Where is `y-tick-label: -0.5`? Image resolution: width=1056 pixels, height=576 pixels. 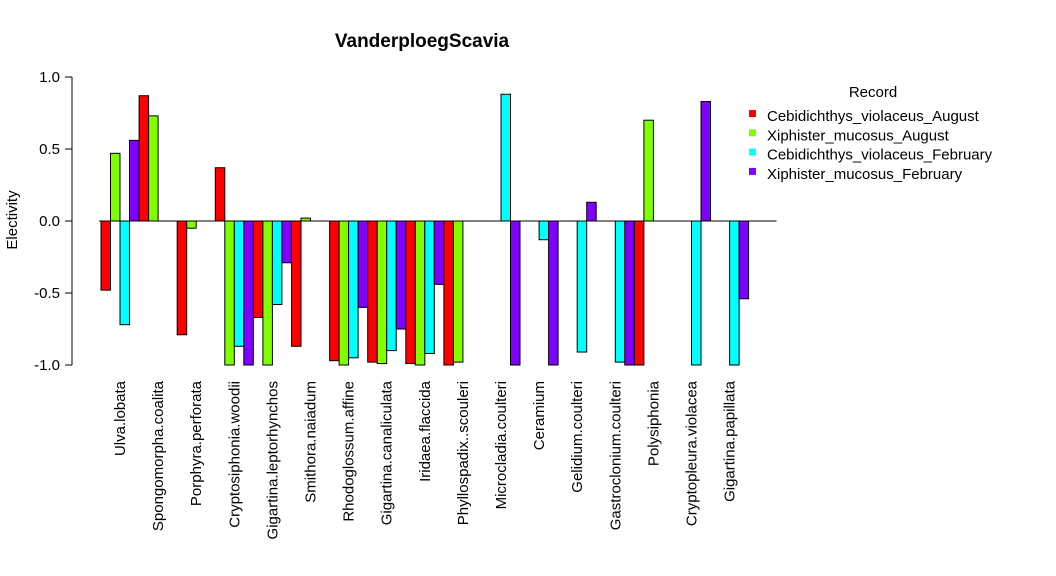 y-tick-label: -0.5 is located at coordinates (47, 293).